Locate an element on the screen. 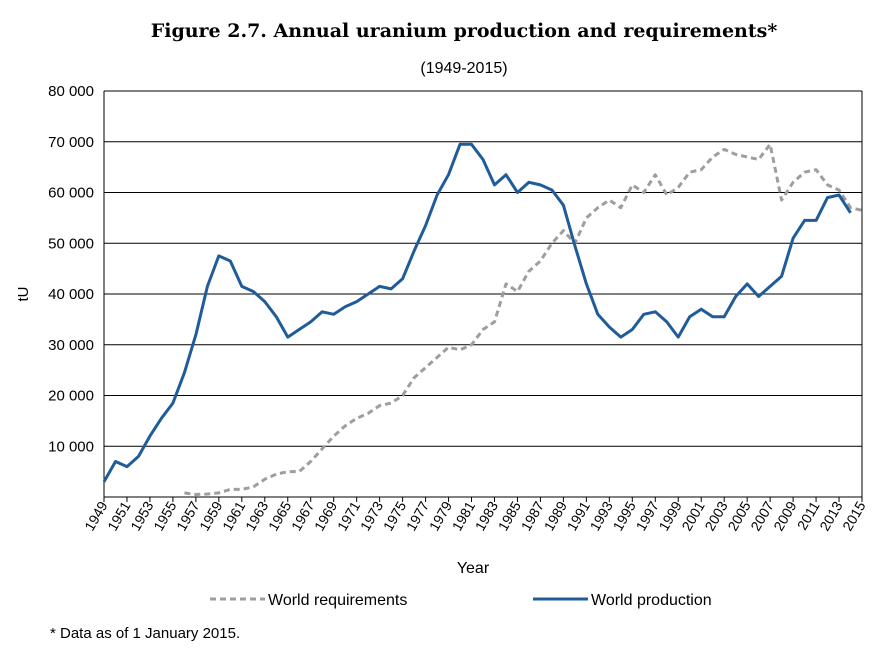  y-tick-label: 30 000 is located at coordinates (71, 345).